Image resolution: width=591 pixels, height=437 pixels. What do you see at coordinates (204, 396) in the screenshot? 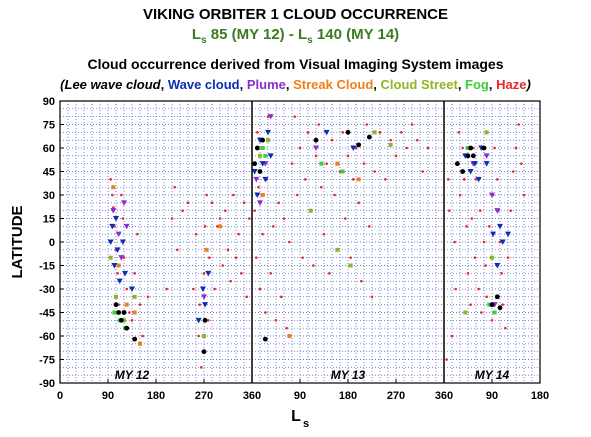
I see `x-tick-label: 270` at bounding box center [204, 396].